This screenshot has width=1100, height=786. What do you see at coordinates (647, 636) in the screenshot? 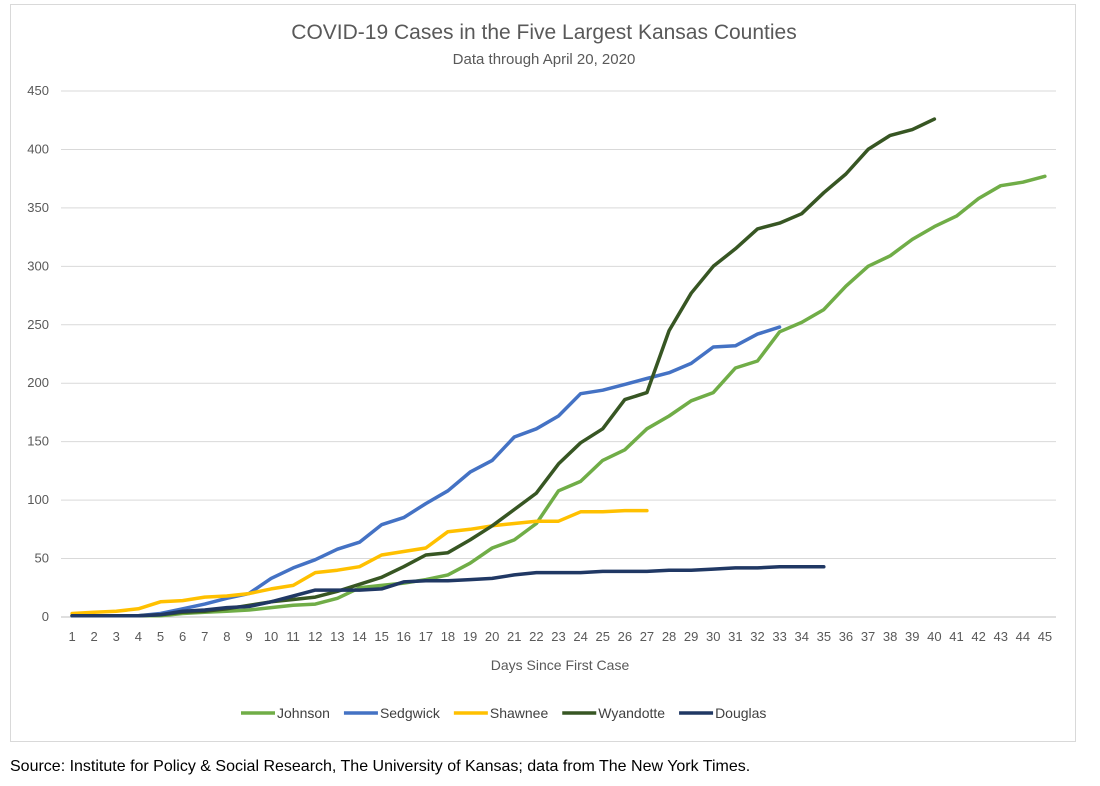
I see `x-tick-label: 27` at bounding box center [647, 636].